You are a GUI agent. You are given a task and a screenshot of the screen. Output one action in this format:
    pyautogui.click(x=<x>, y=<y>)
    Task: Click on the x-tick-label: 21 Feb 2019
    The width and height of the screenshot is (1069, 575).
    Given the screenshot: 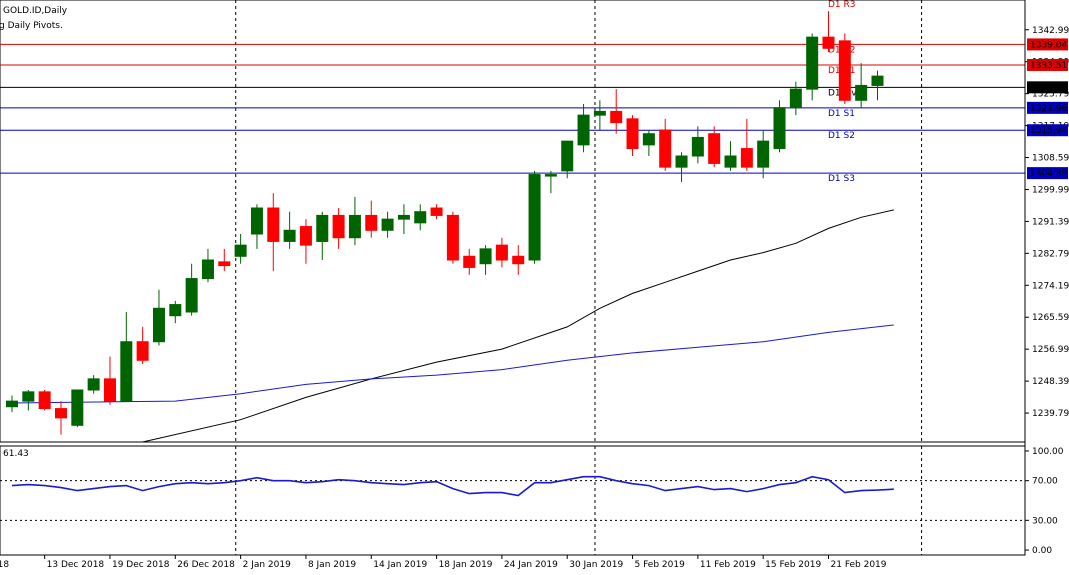 What is the action you would take?
    pyautogui.click(x=859, y=565)
    